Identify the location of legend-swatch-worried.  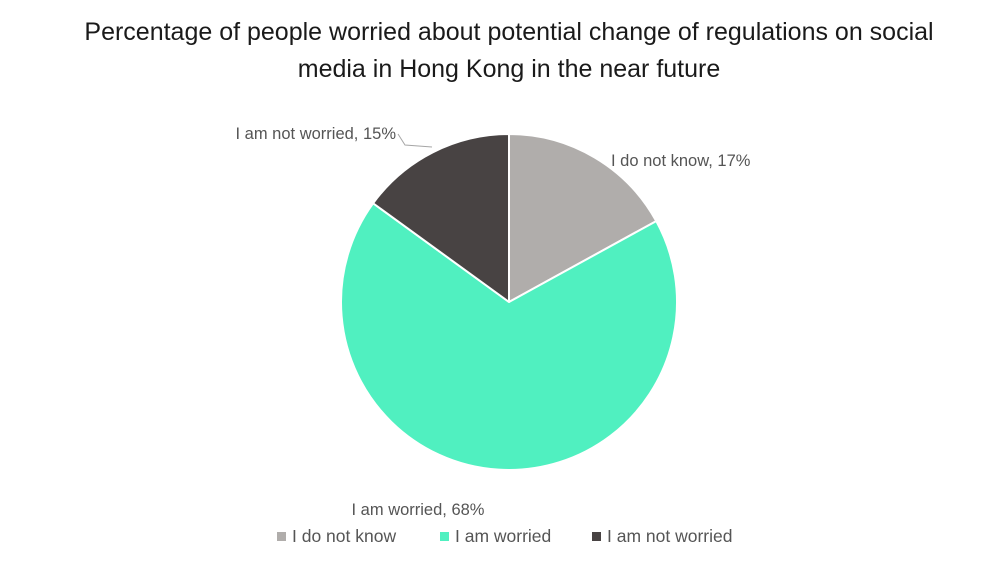
(444, 536).